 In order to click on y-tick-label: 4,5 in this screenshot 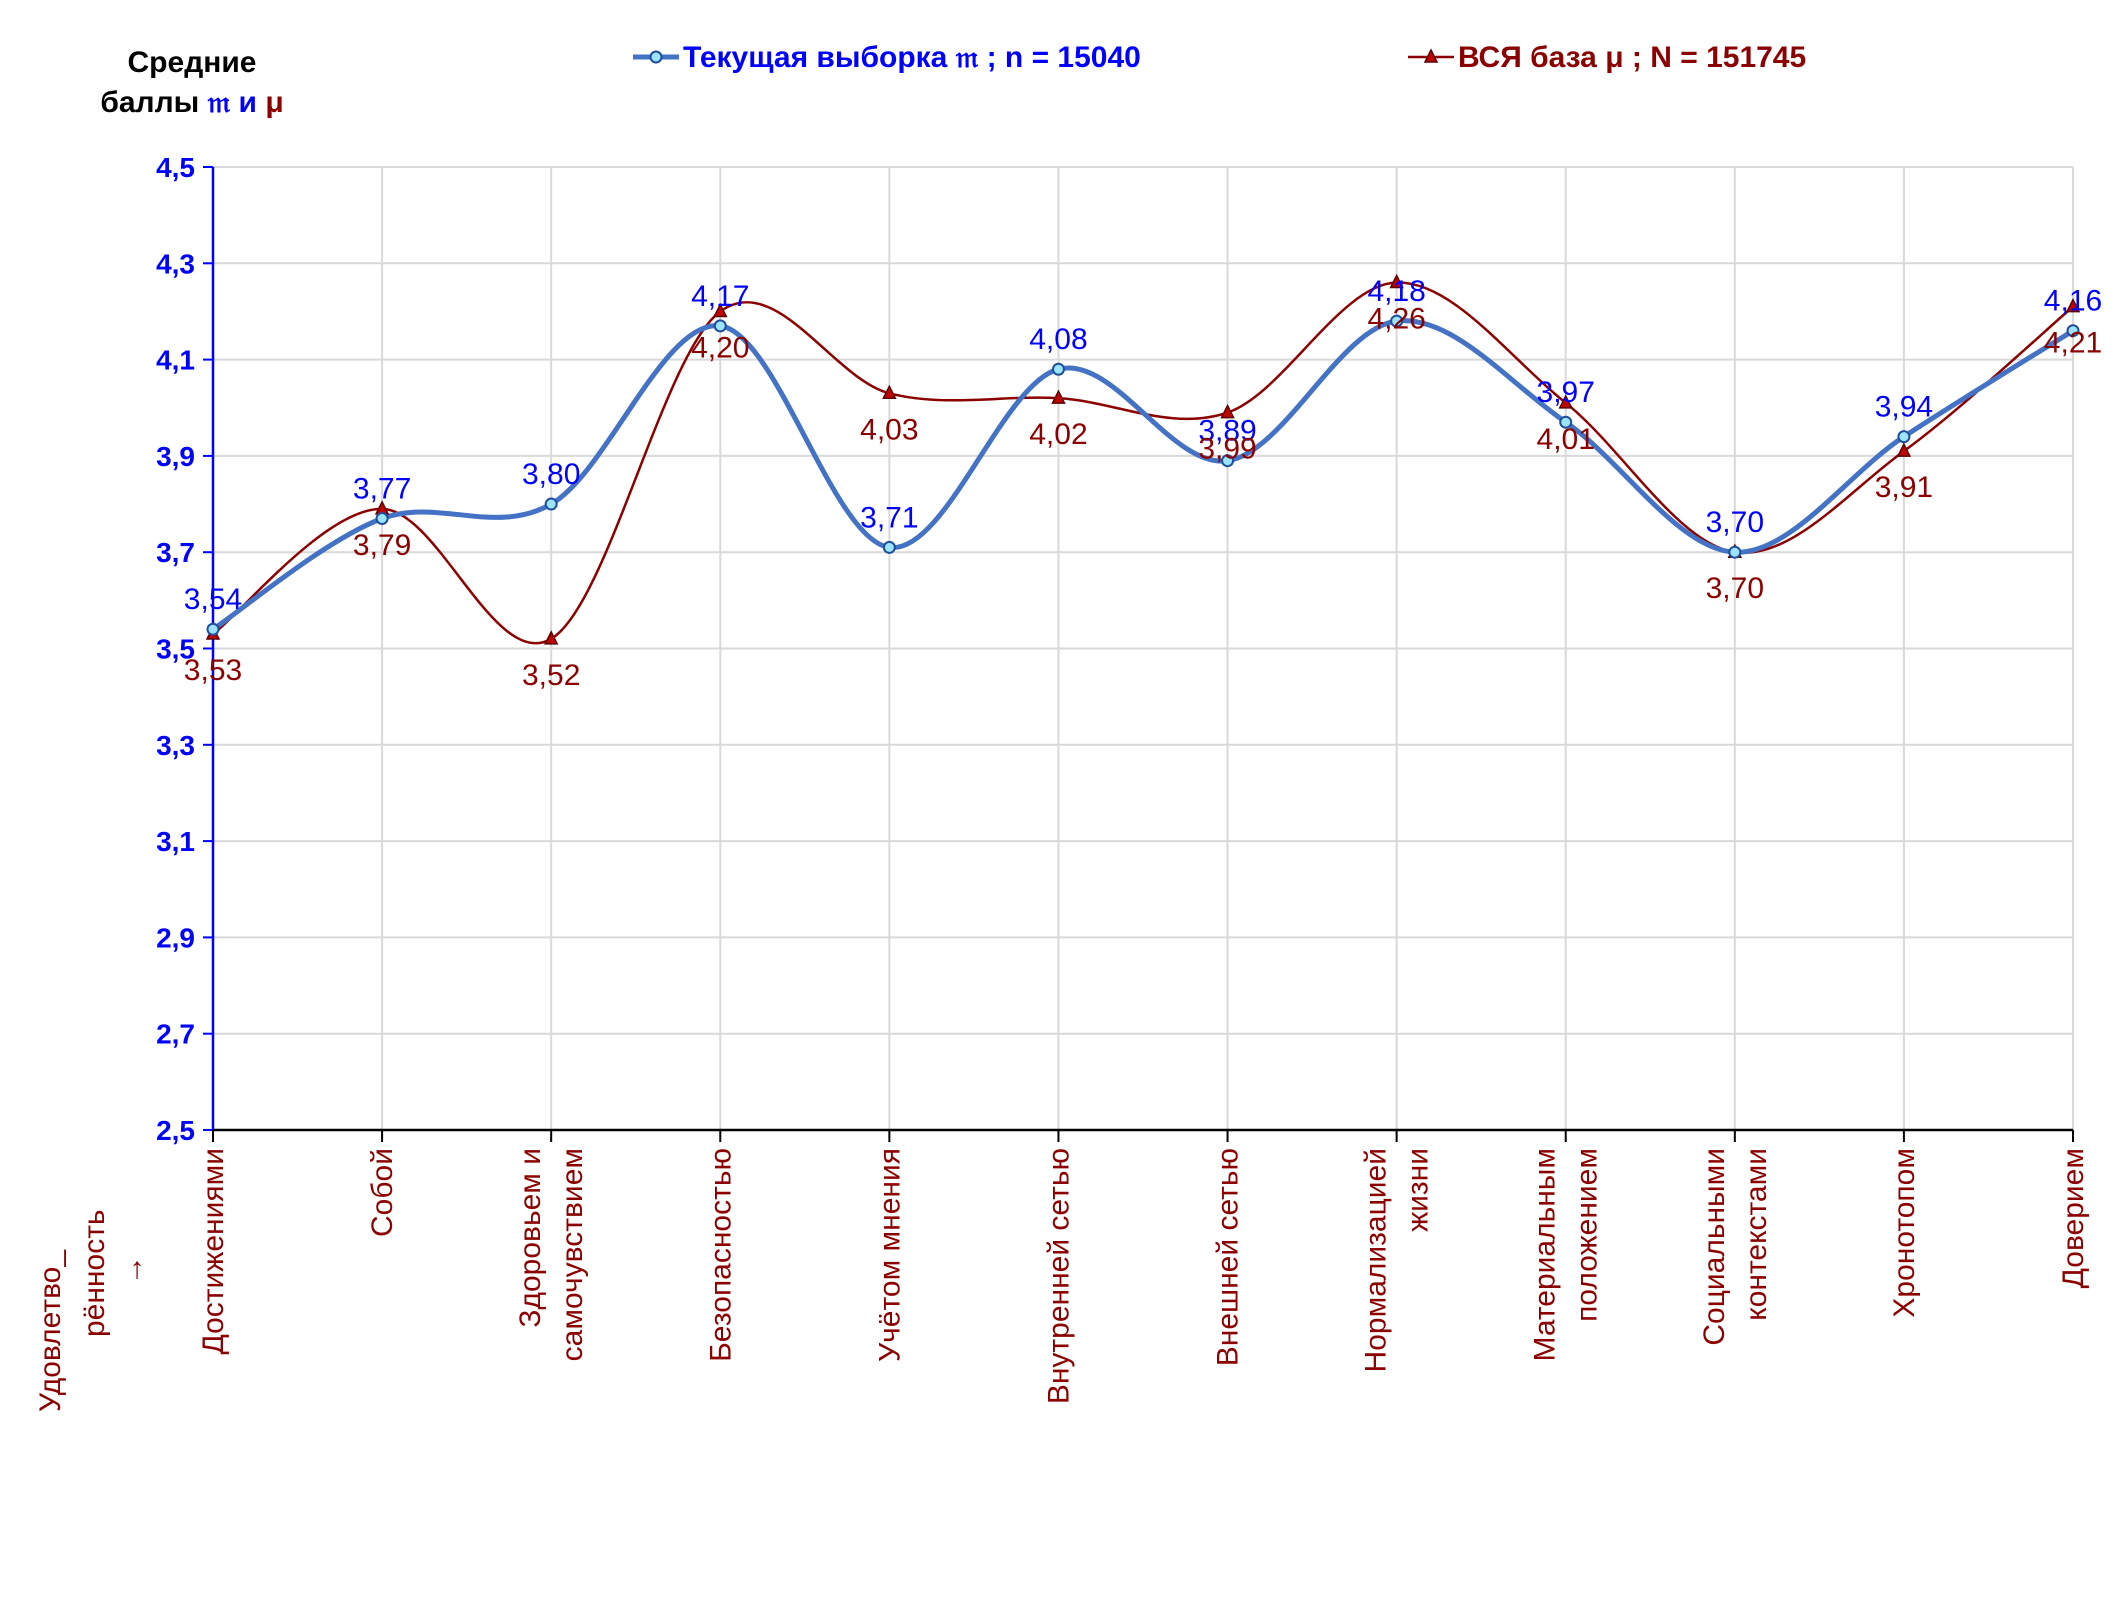, I will do `click(175, 167)`.